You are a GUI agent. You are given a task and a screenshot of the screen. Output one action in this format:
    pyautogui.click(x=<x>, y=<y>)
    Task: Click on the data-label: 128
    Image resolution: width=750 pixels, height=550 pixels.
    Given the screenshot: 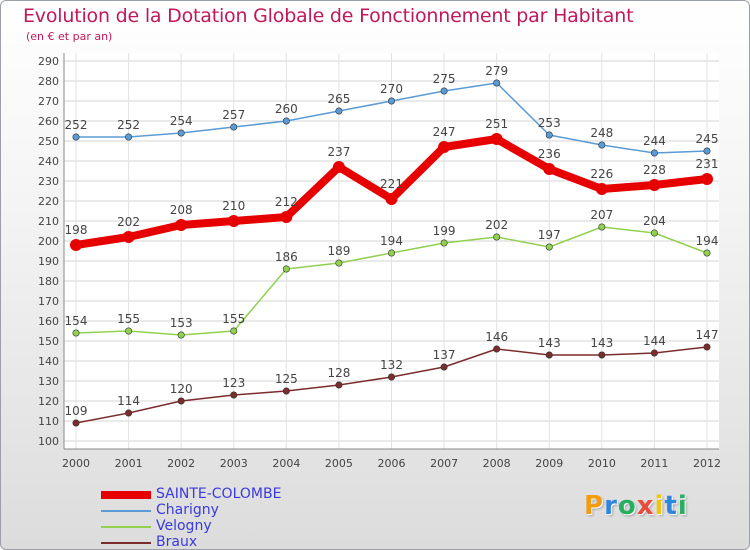 What is the action you would take?
    pyautogui.click(x=338, y=373)
    